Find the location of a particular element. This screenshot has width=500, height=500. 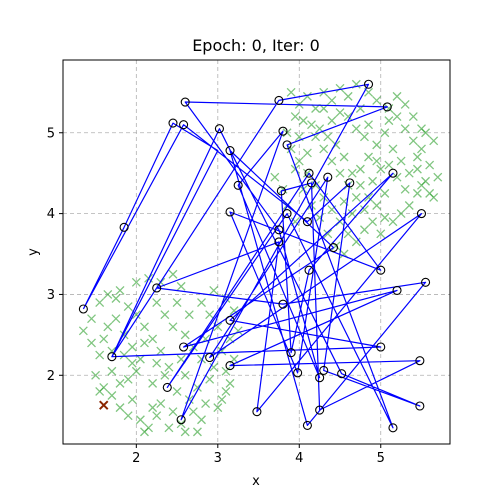

y-tick-label: 5 is located at coordinates (51, 133).